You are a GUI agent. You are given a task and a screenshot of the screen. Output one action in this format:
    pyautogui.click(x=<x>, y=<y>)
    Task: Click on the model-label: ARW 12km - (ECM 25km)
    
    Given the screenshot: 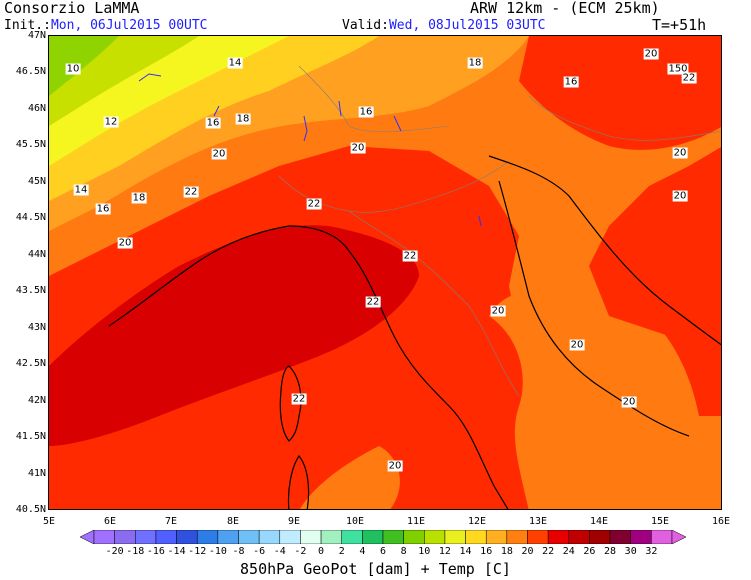 What is the action you would take?
    pyautogui.click(x=565, y=8)
    